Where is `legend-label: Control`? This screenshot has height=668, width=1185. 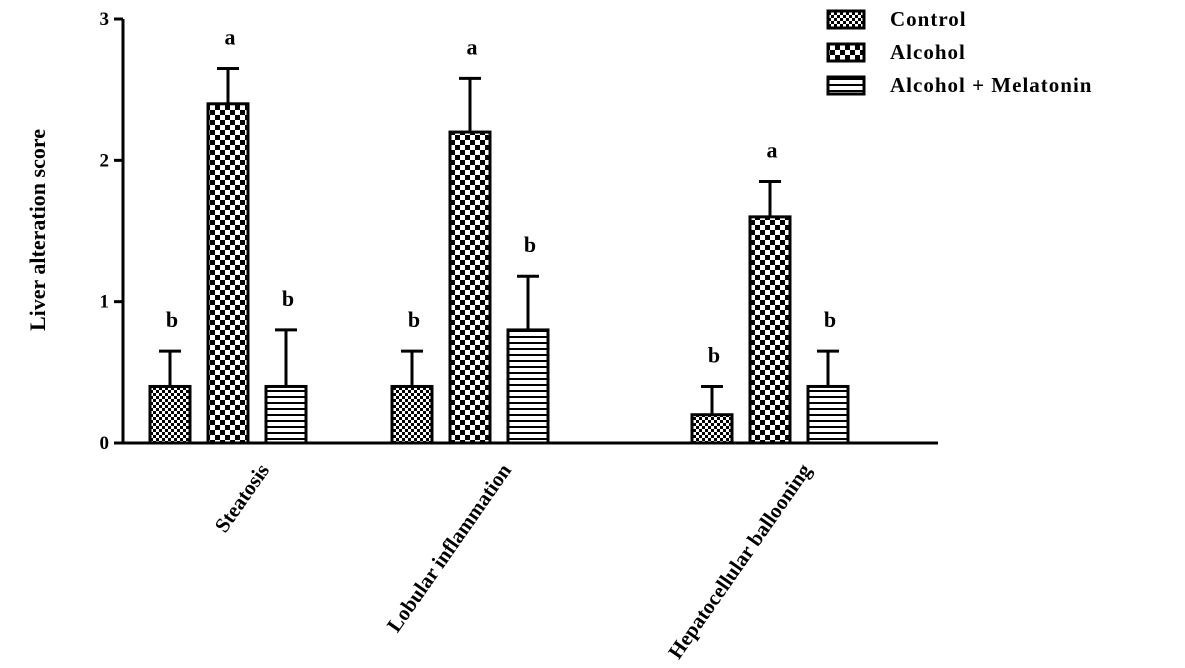
legend-label: Control is located at coordinates (928, 19).